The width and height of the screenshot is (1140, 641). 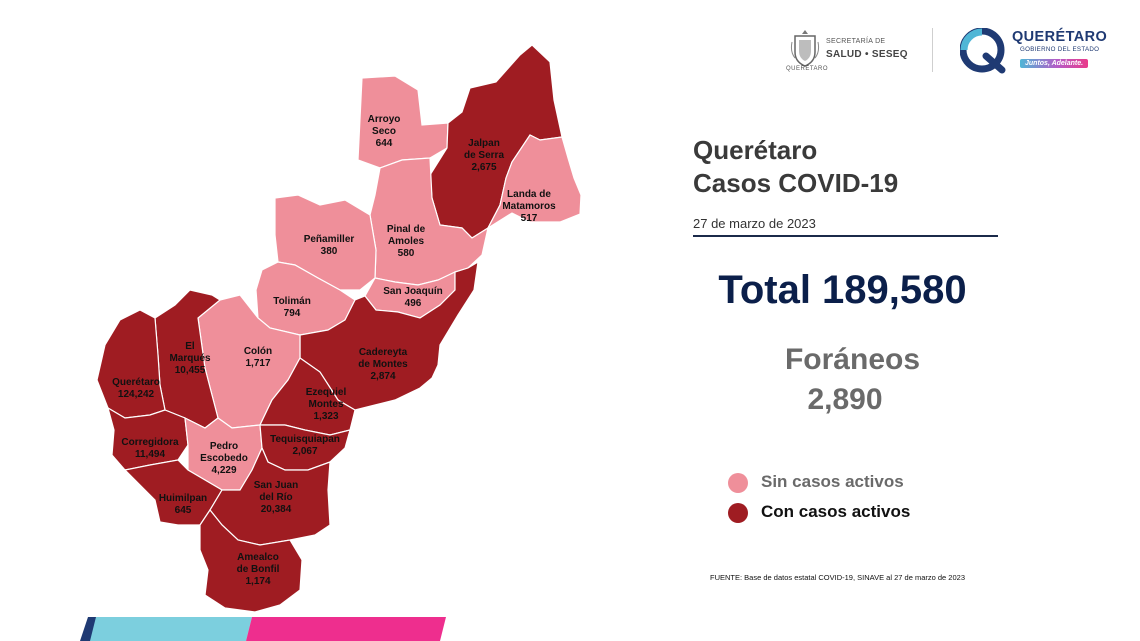 I want to click on report-date: 27 de marzo de 2023, so click(x=754, y=223).